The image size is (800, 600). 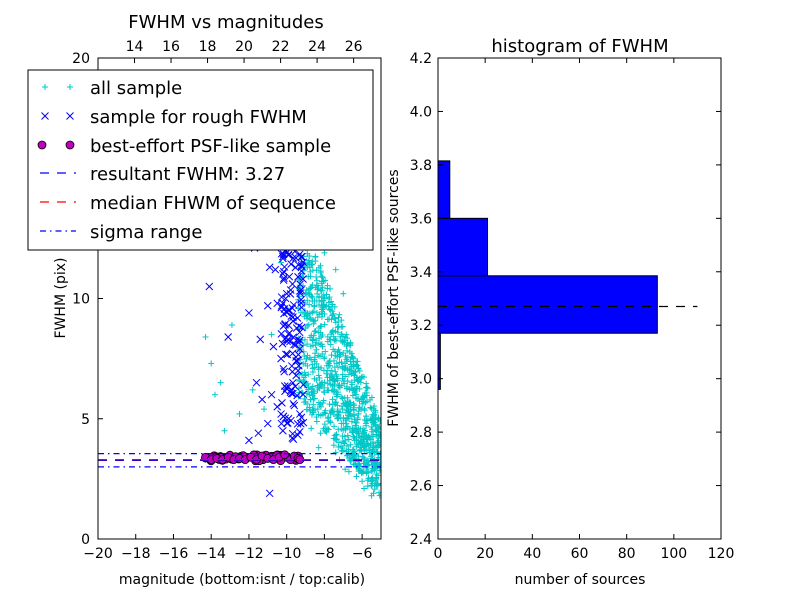 I want to click on legend-entry-rough-sample: sample for rough FWHM, so click(x=174, y=117).